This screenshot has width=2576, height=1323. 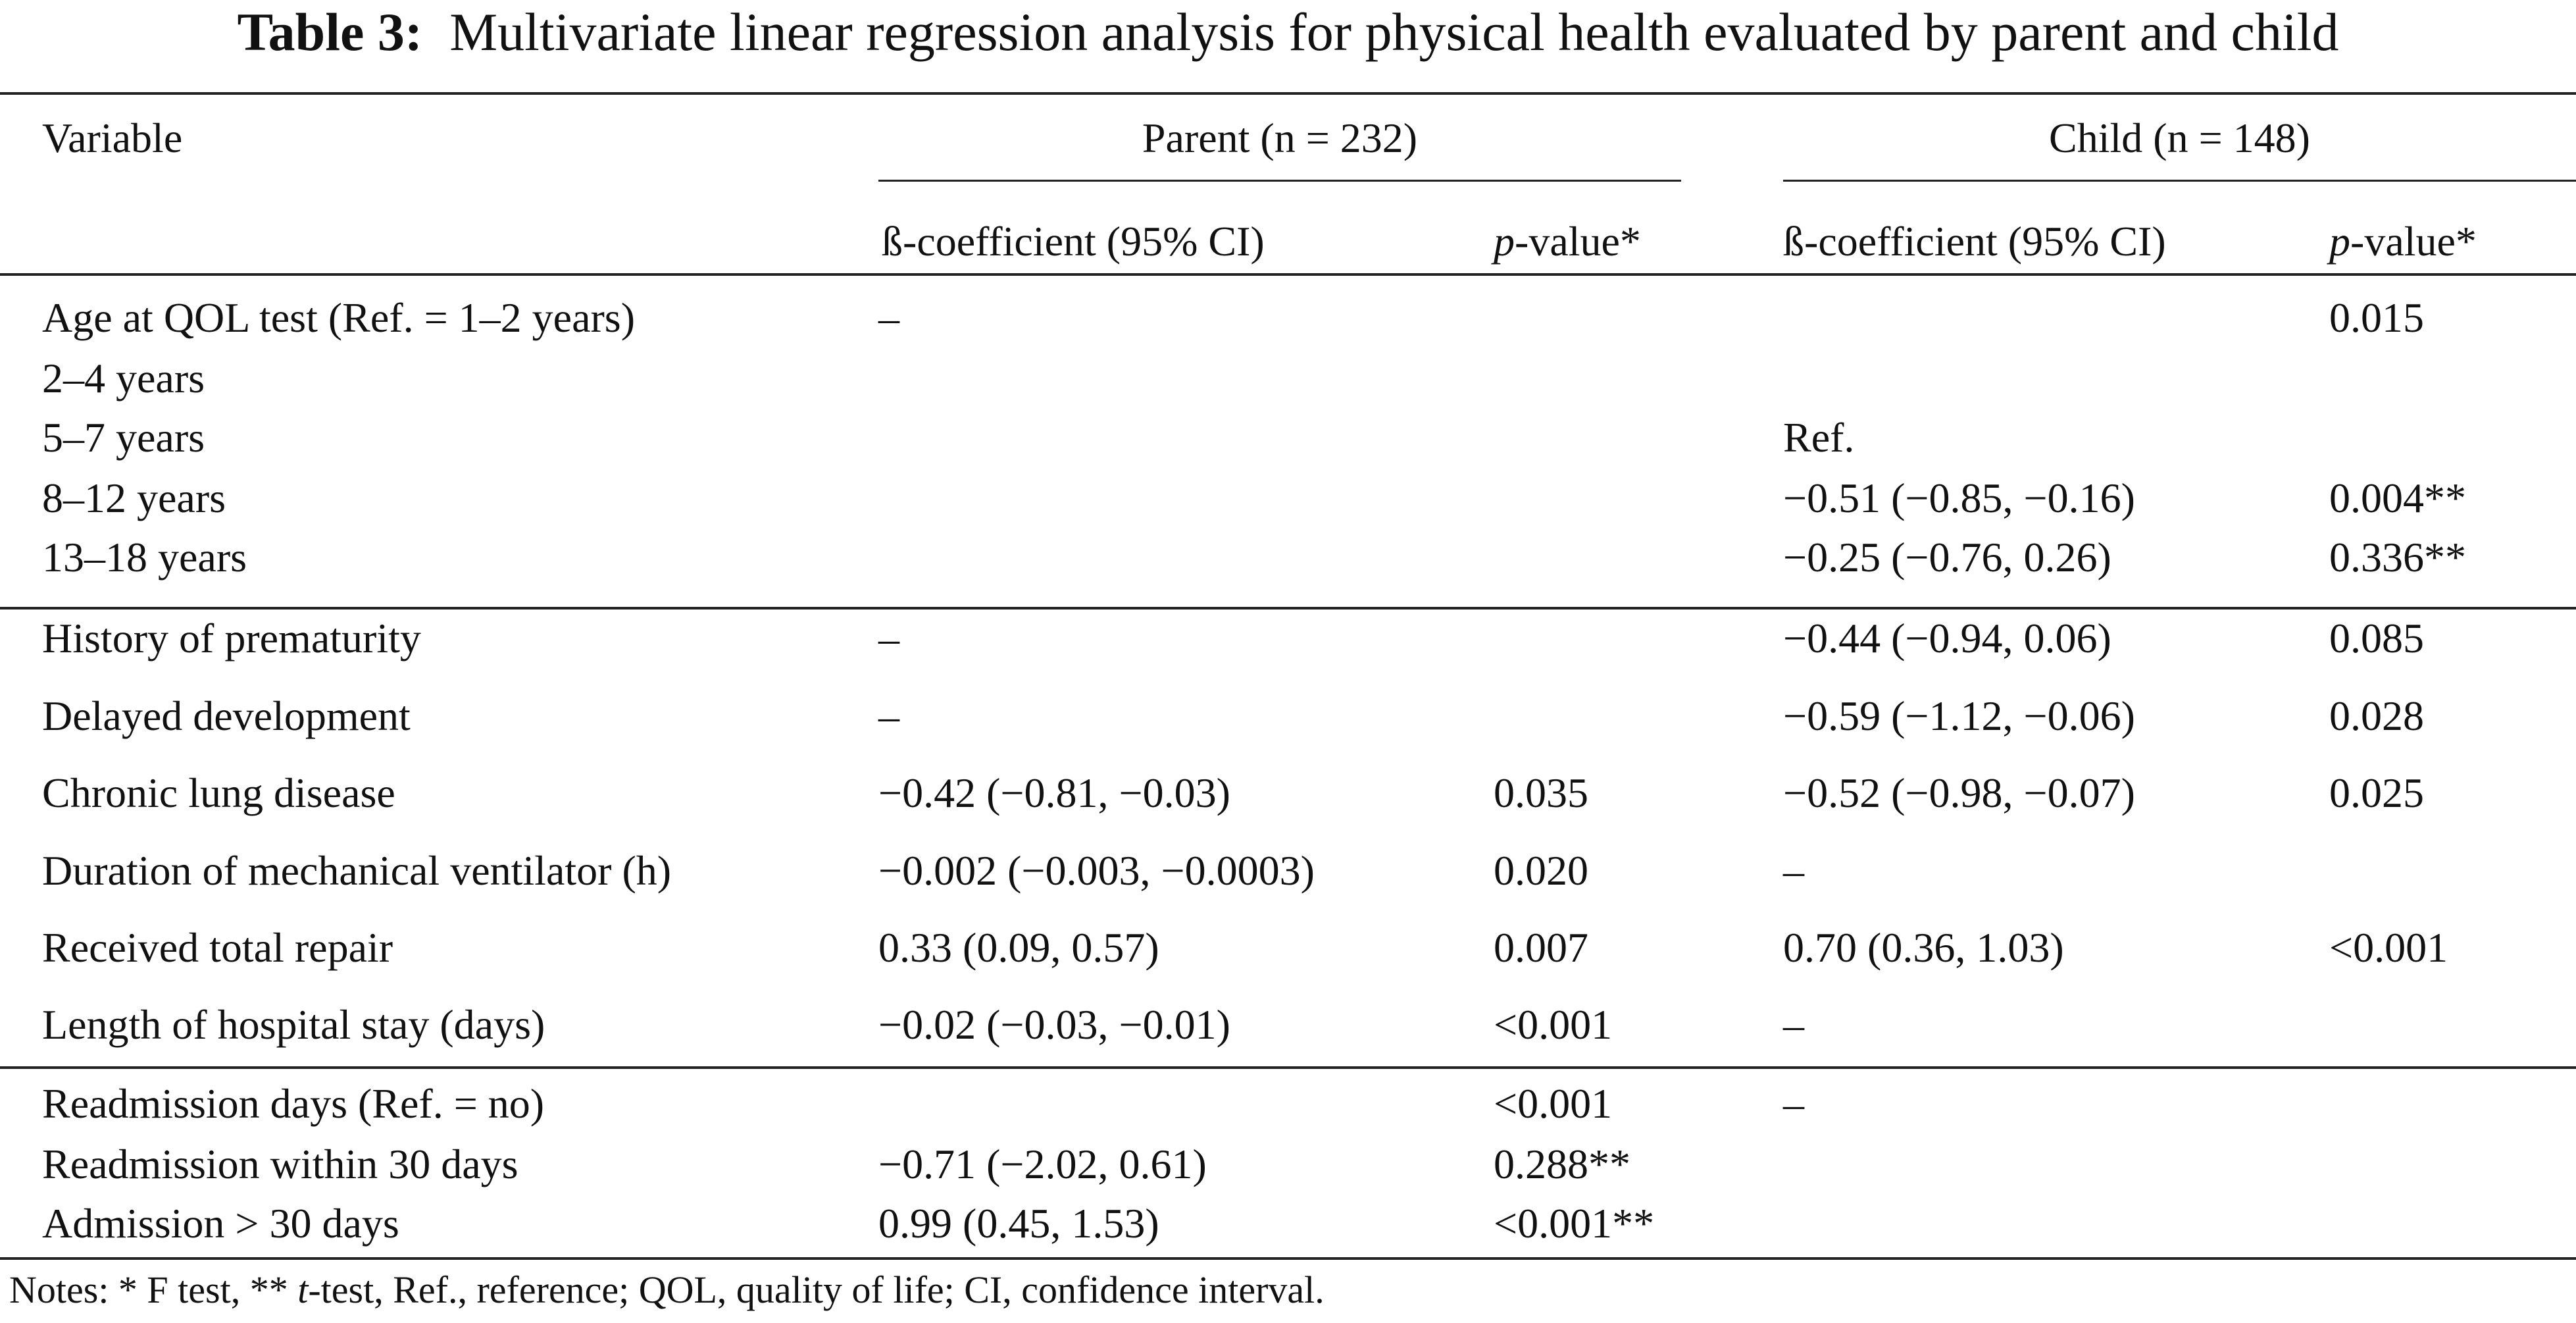 What do you see at coordinates (1959, 715) in the screenshot?
I see `cell-child-beta: −0.59 (−1.12, −0.06)` at bounding box center [1959, 715].